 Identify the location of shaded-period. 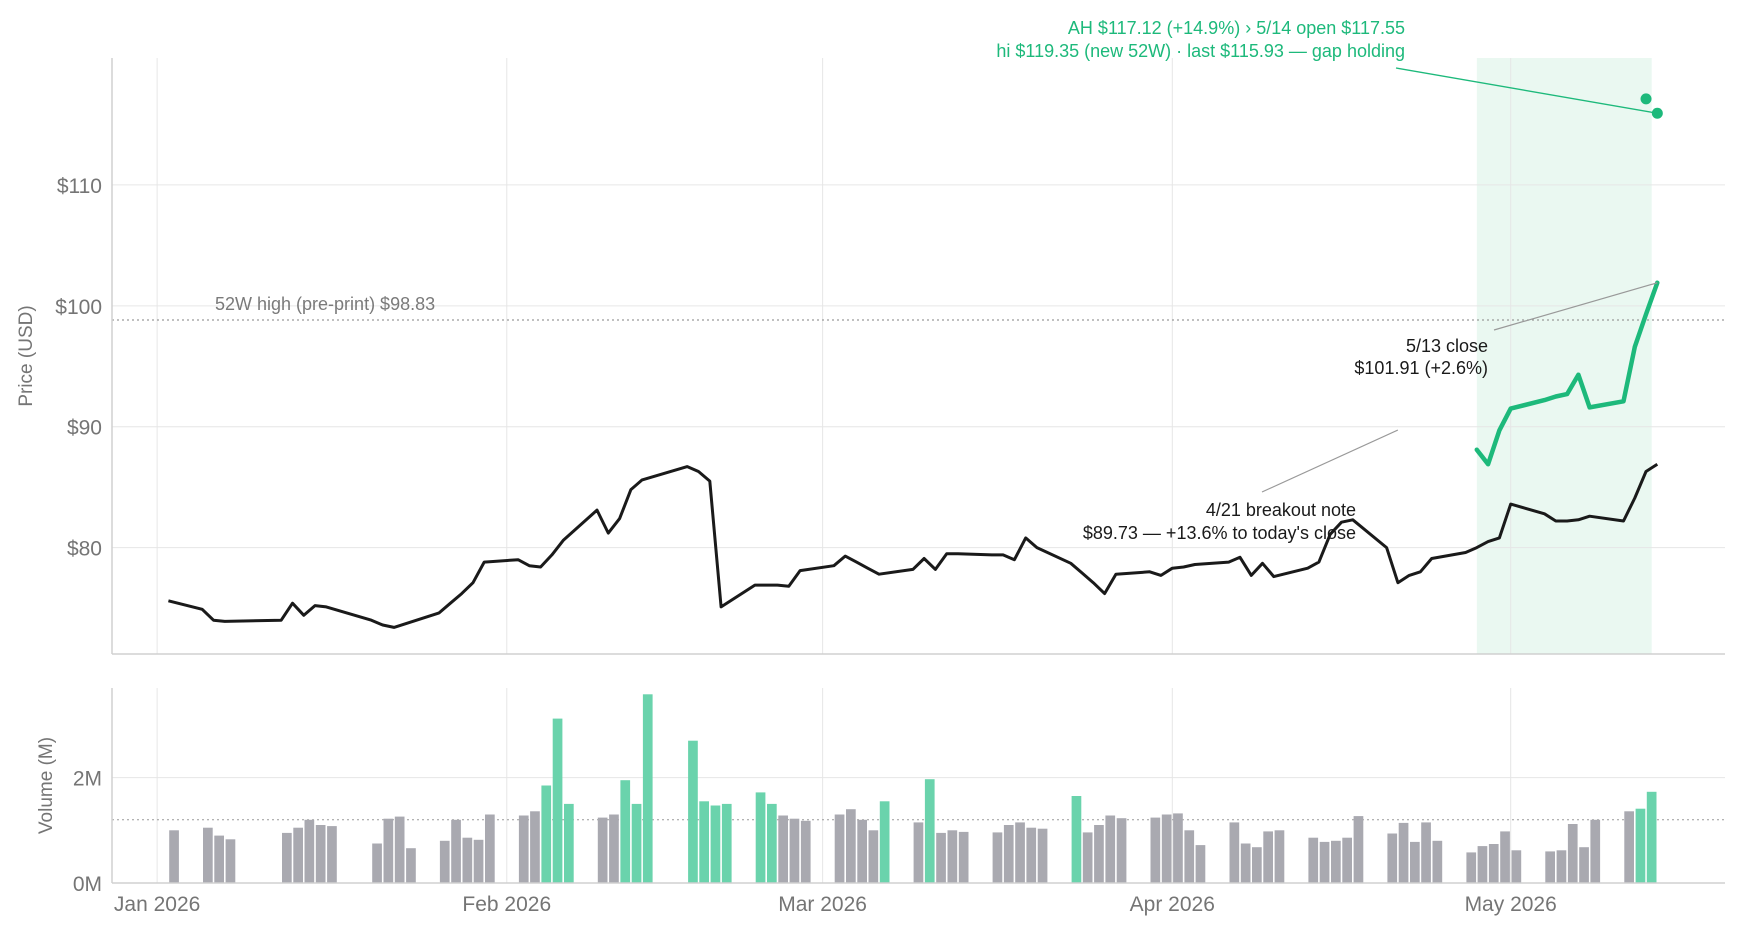
(1564, 356).